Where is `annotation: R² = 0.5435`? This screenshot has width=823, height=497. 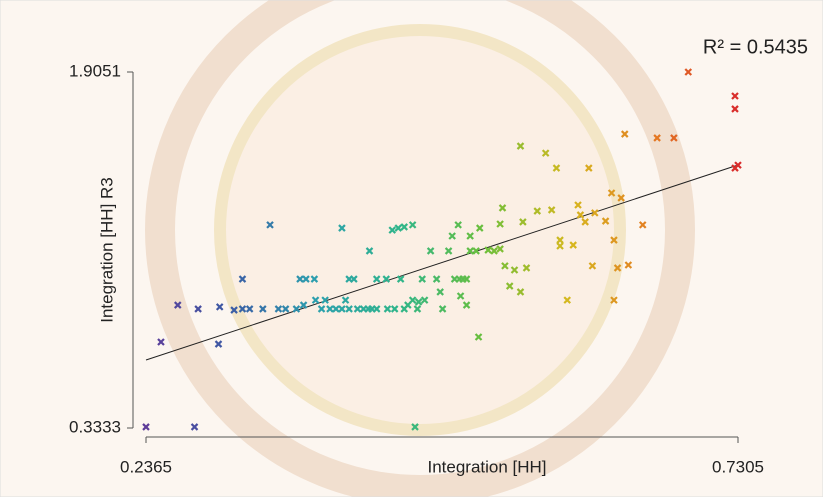
annotation: R² = 0.5435 is located at coordinates (755, 47).